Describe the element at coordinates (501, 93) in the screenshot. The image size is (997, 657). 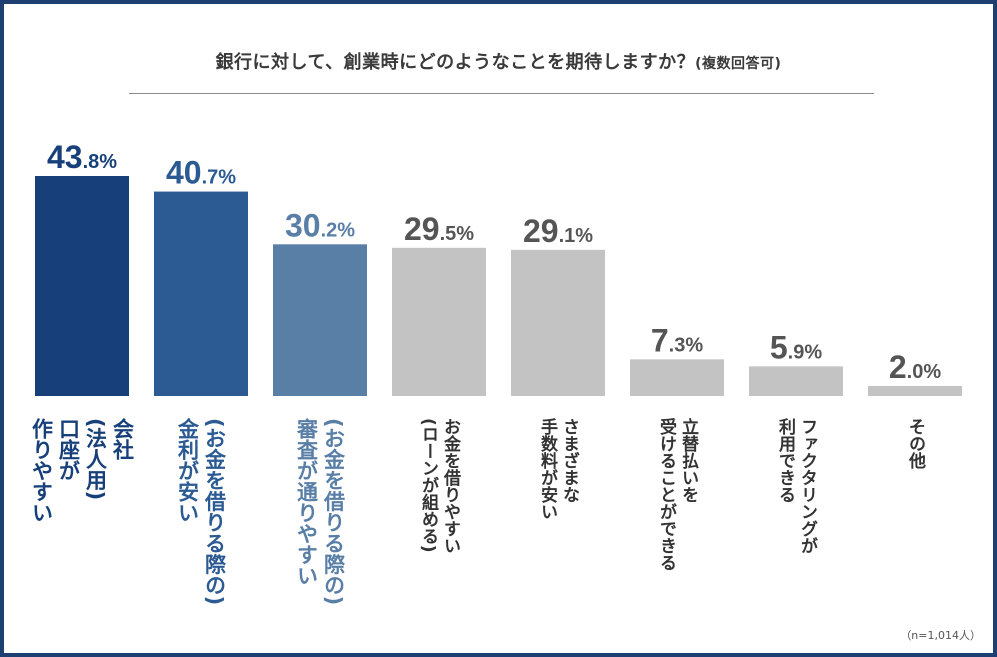
I see `title-underline` at that location.